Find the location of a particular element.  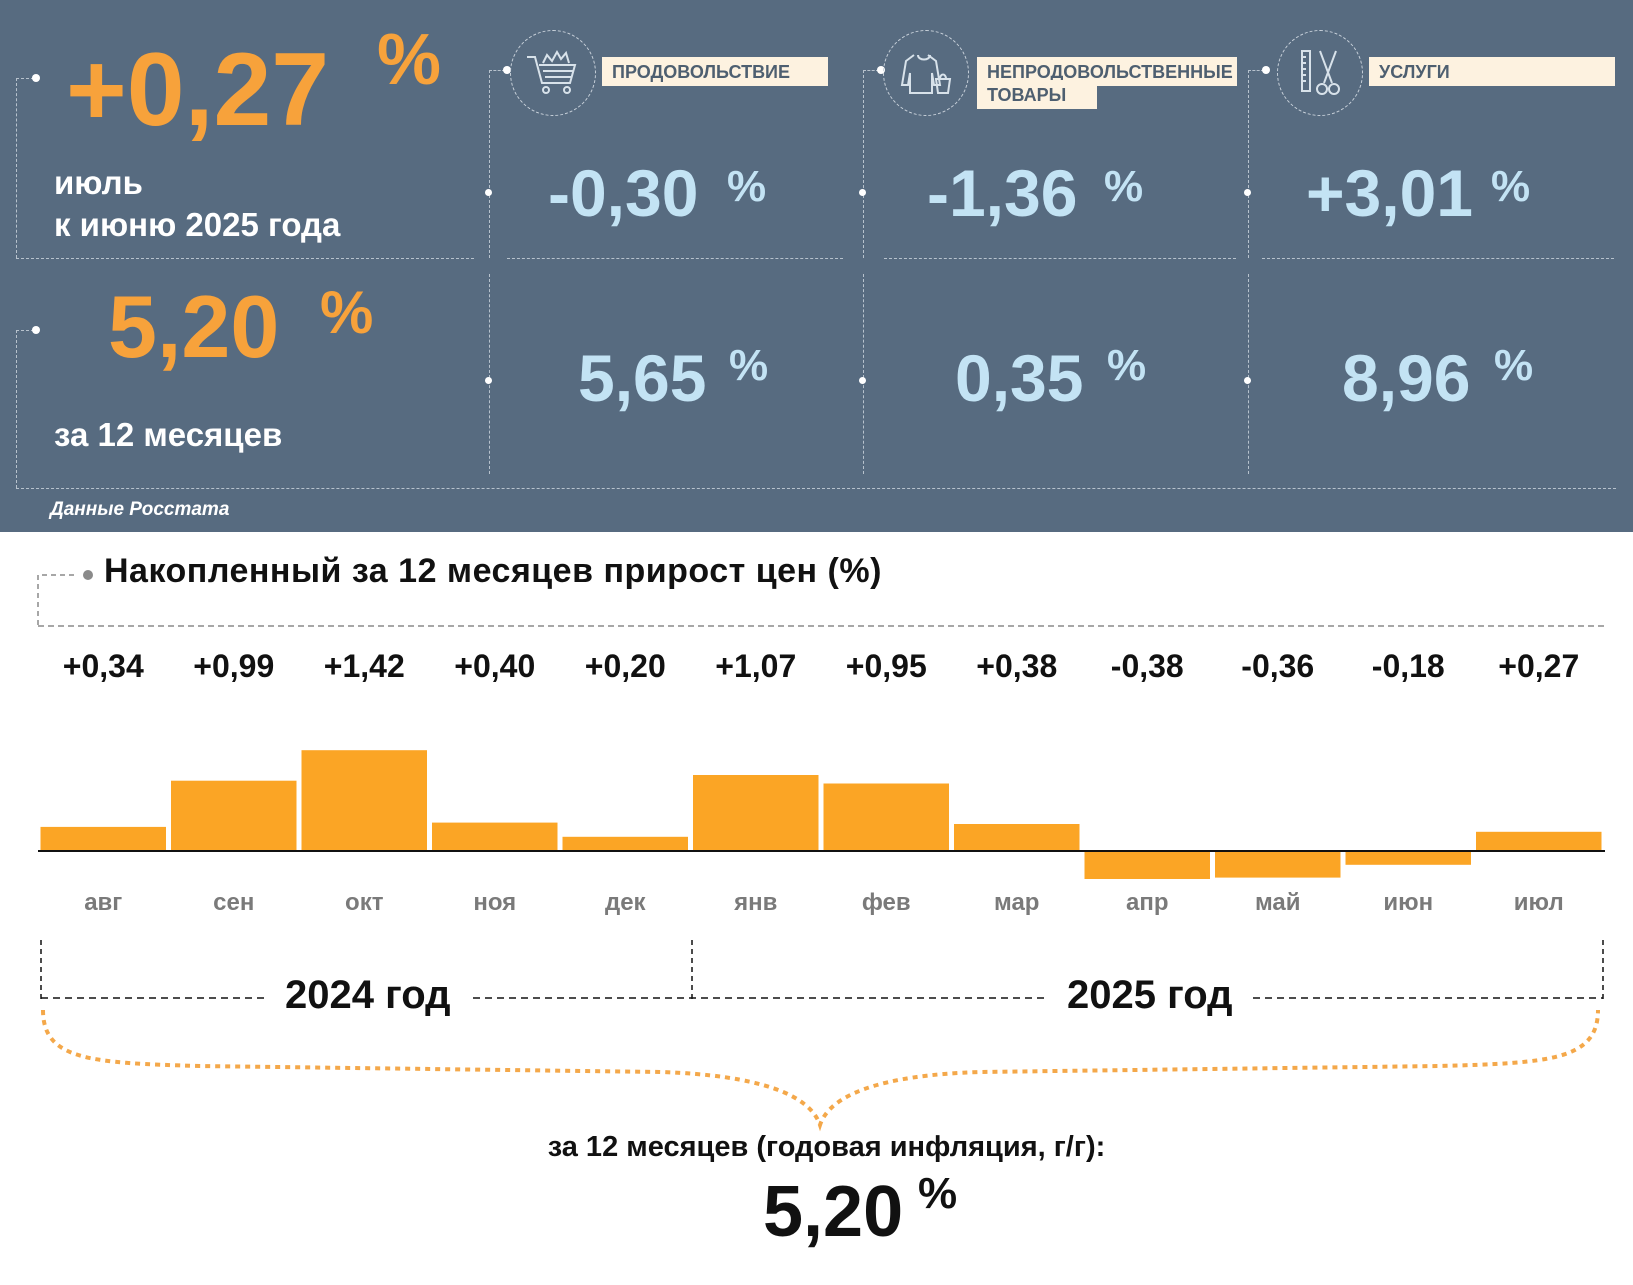

category-label-food: ПРОДОВОЛЬСТВИЕ is located at coordinates (715, 71).